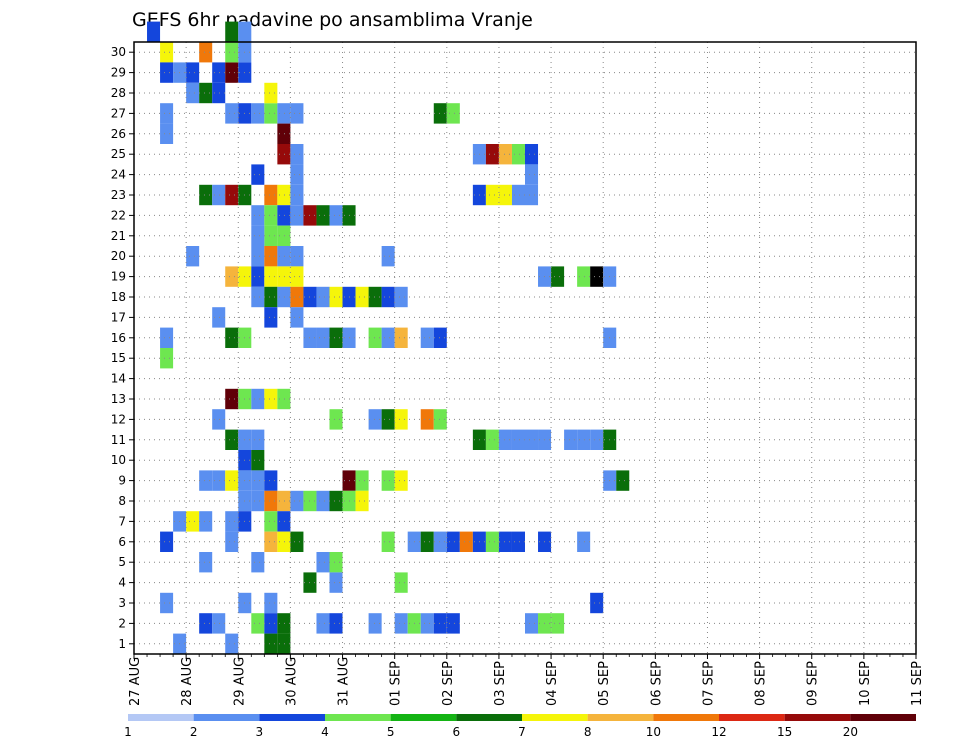 The height and width of the screenshot is (746, 960). I want to click on y-tick-label: 6, so click(122, 542).